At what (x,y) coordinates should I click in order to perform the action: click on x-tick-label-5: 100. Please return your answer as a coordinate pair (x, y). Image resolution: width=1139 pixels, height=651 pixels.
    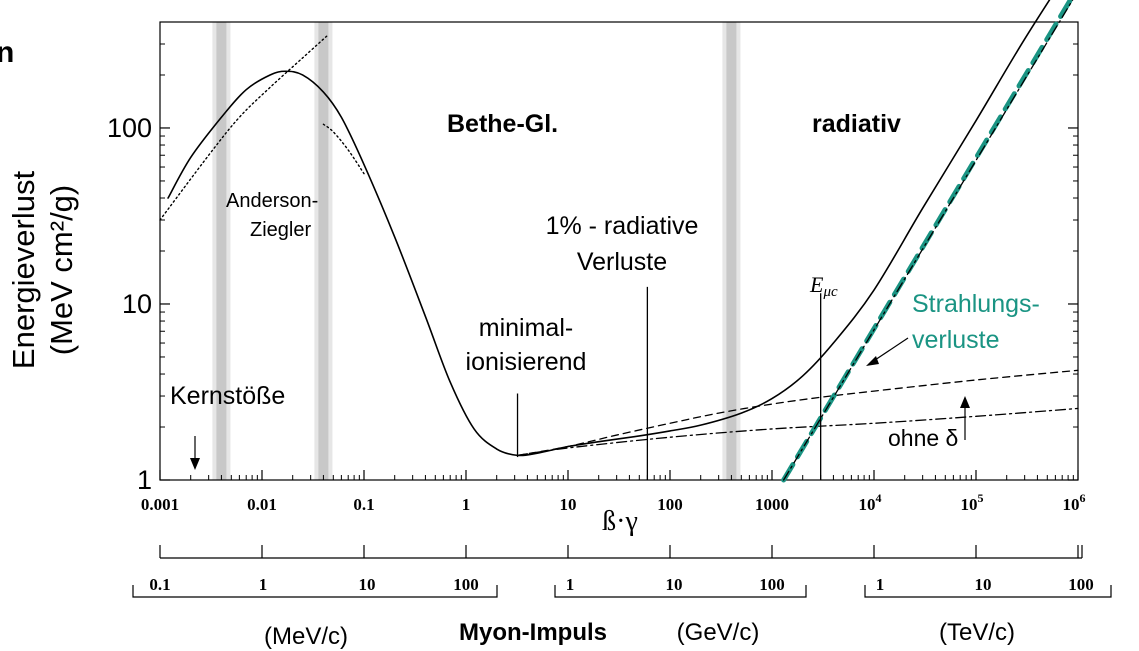
    Looking at the image, I should click on (670, 504).